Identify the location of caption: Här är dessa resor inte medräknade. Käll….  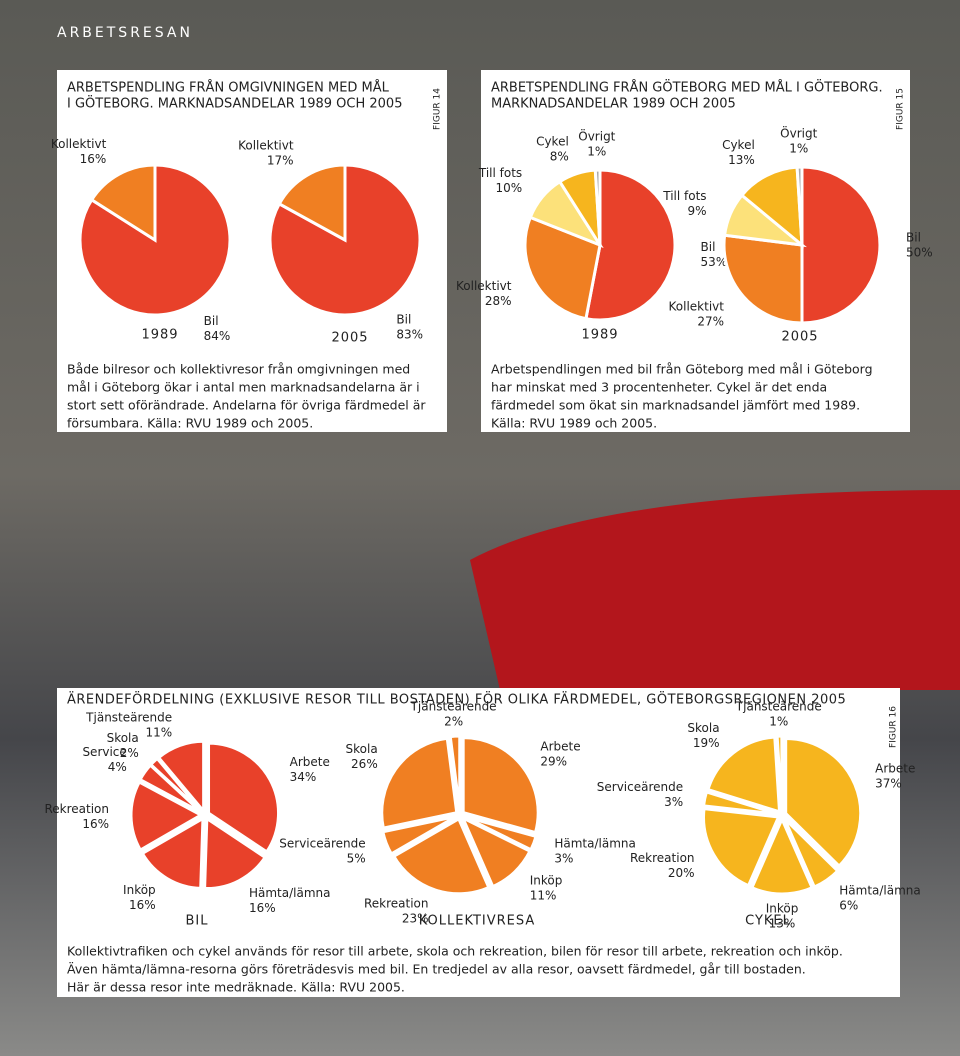
(236, 987).